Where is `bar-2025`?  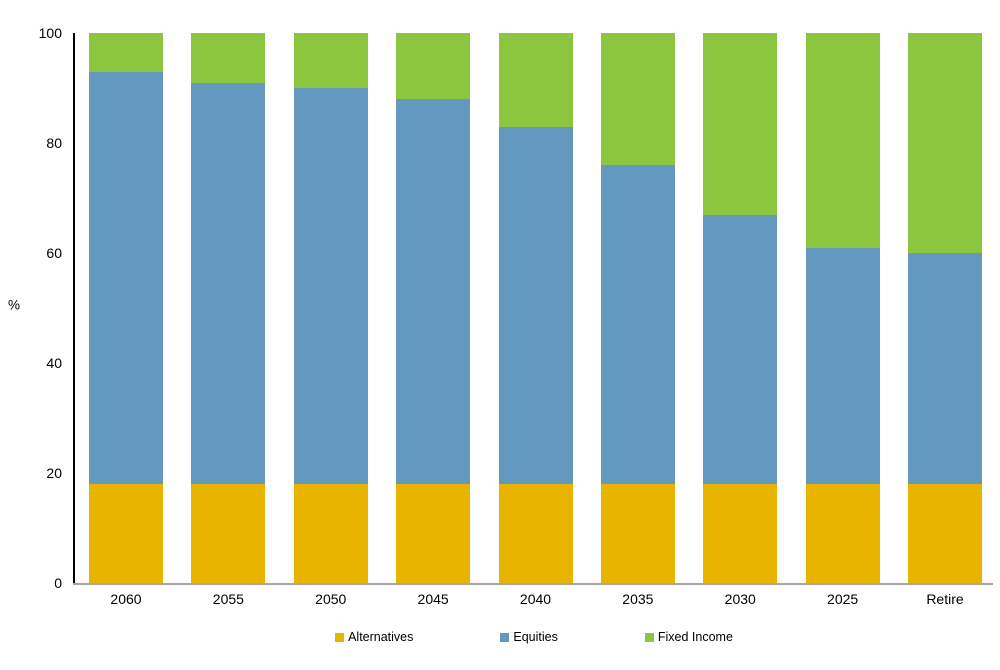 bar-2025 is located at coordinates (842, 308).